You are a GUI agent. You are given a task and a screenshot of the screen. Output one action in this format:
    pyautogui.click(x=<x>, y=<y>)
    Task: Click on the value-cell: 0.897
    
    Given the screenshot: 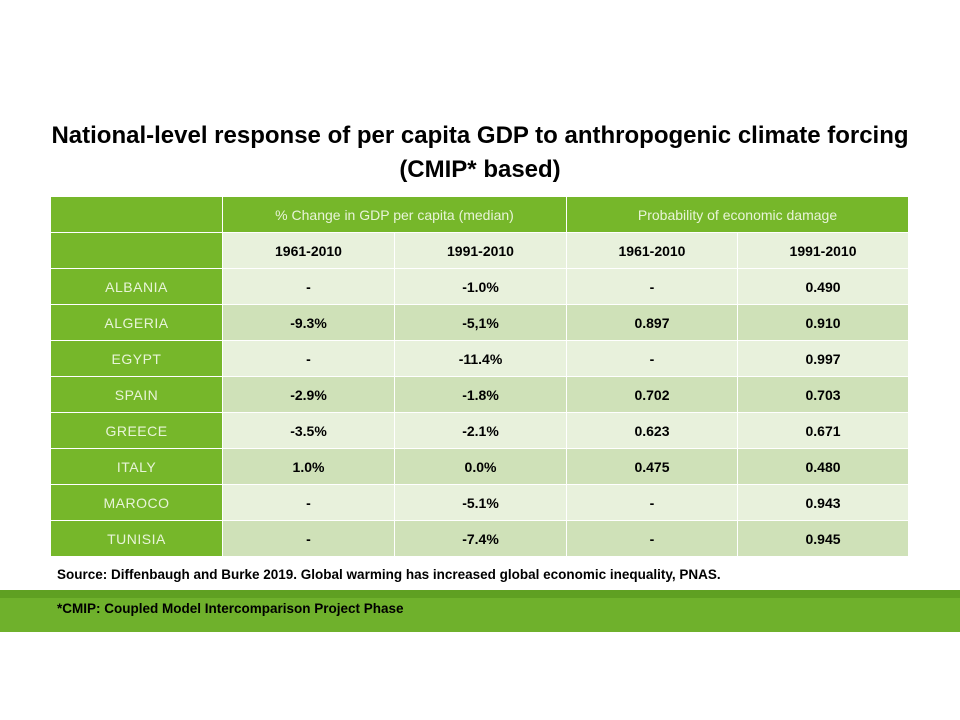 What is the action you would take?
    pyautogui.click(x=652, y=322)
    